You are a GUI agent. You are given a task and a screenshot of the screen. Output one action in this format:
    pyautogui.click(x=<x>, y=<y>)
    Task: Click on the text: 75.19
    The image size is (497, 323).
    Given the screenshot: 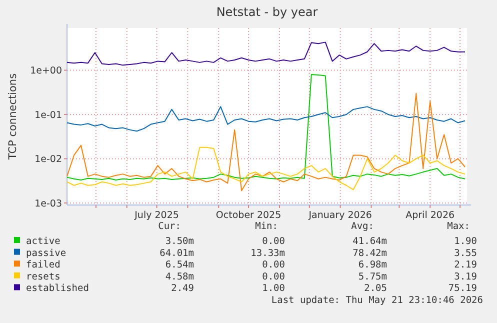 What is the action you would take?
    pyautogui.click(x=463, y=288)
    